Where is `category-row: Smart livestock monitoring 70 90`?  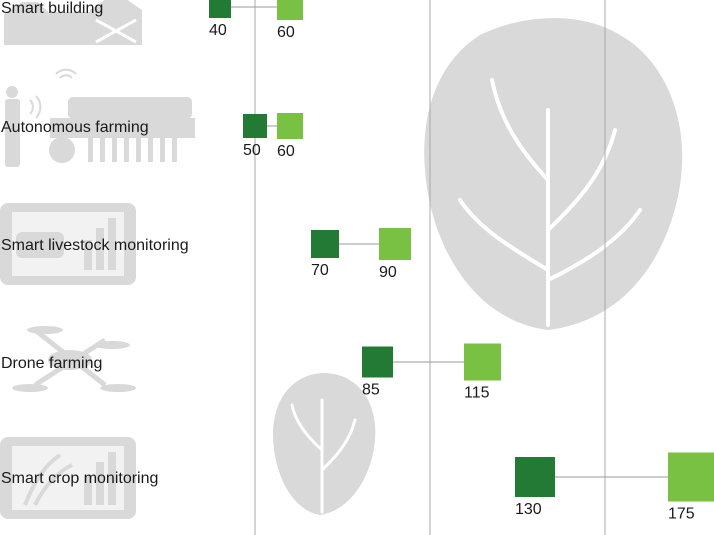 category-row: Smart livestock monitoring 70 90 is located at coordinates (206, 254).